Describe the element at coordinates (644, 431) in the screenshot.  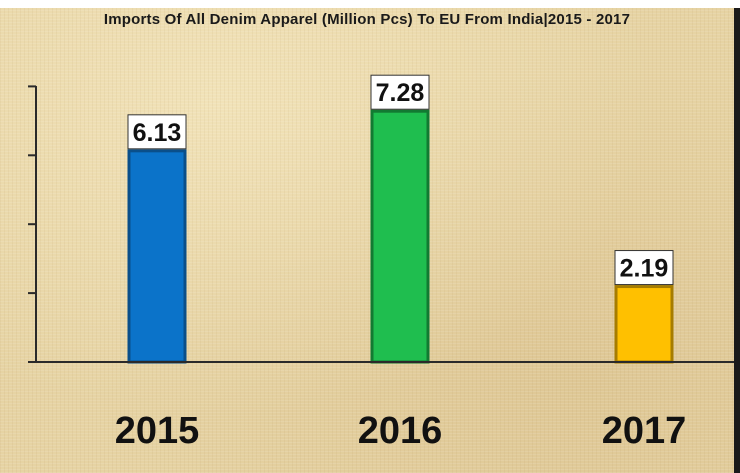
I see `x-tick-label: 2017` at that location.